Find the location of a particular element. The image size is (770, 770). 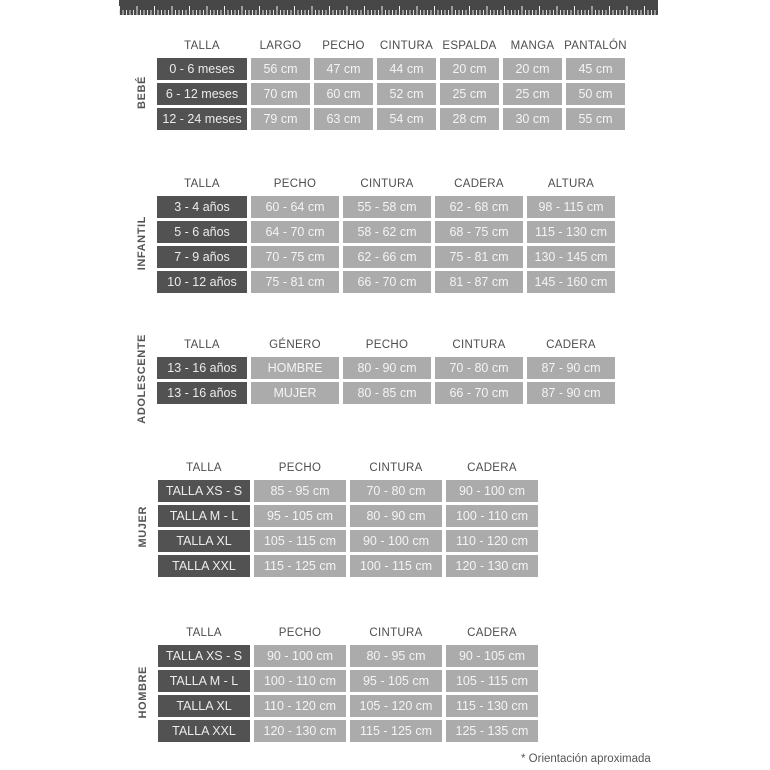

measurement-cell: 50 cm is located at coordinates (595, 94).